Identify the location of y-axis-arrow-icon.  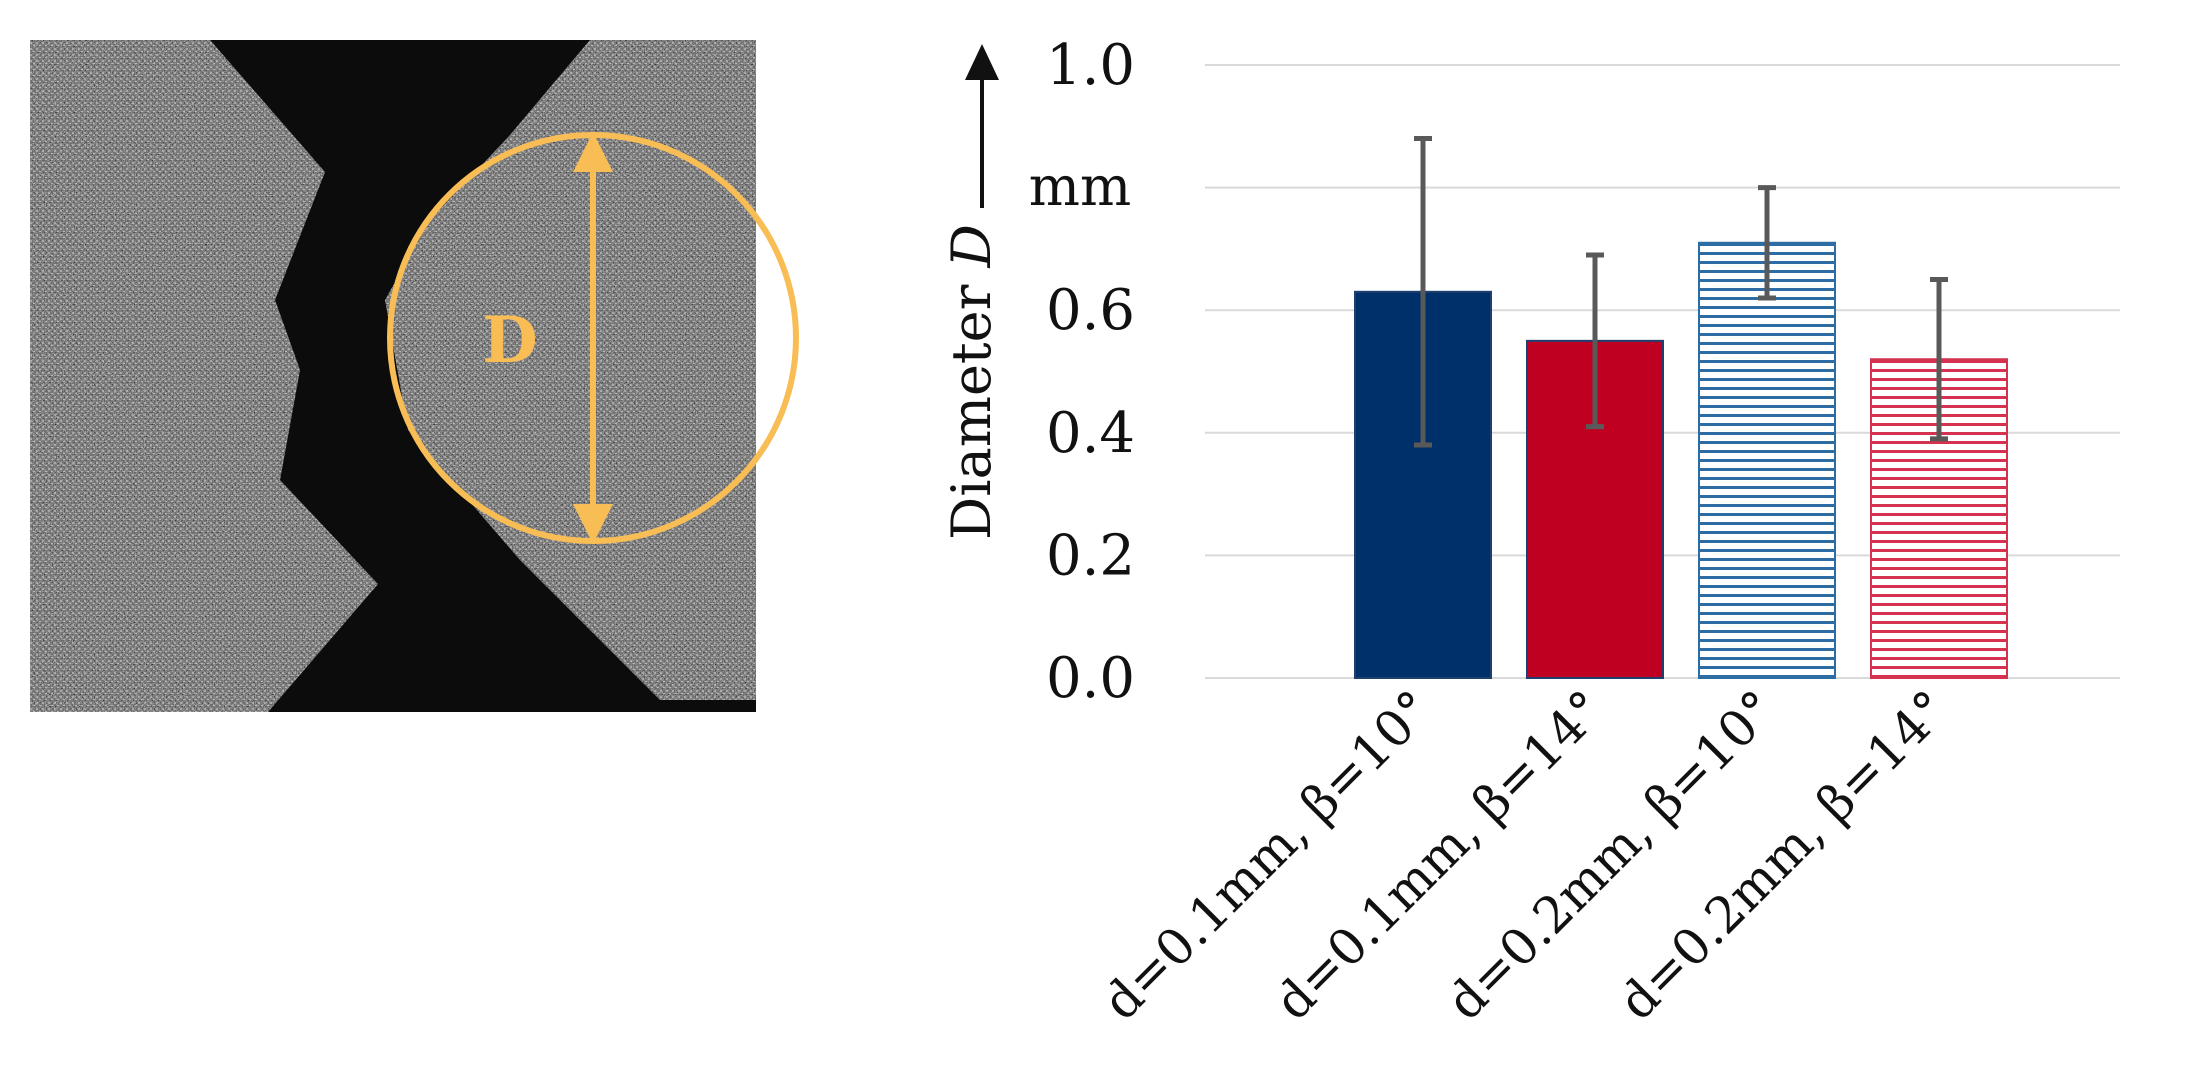
(982, 62).